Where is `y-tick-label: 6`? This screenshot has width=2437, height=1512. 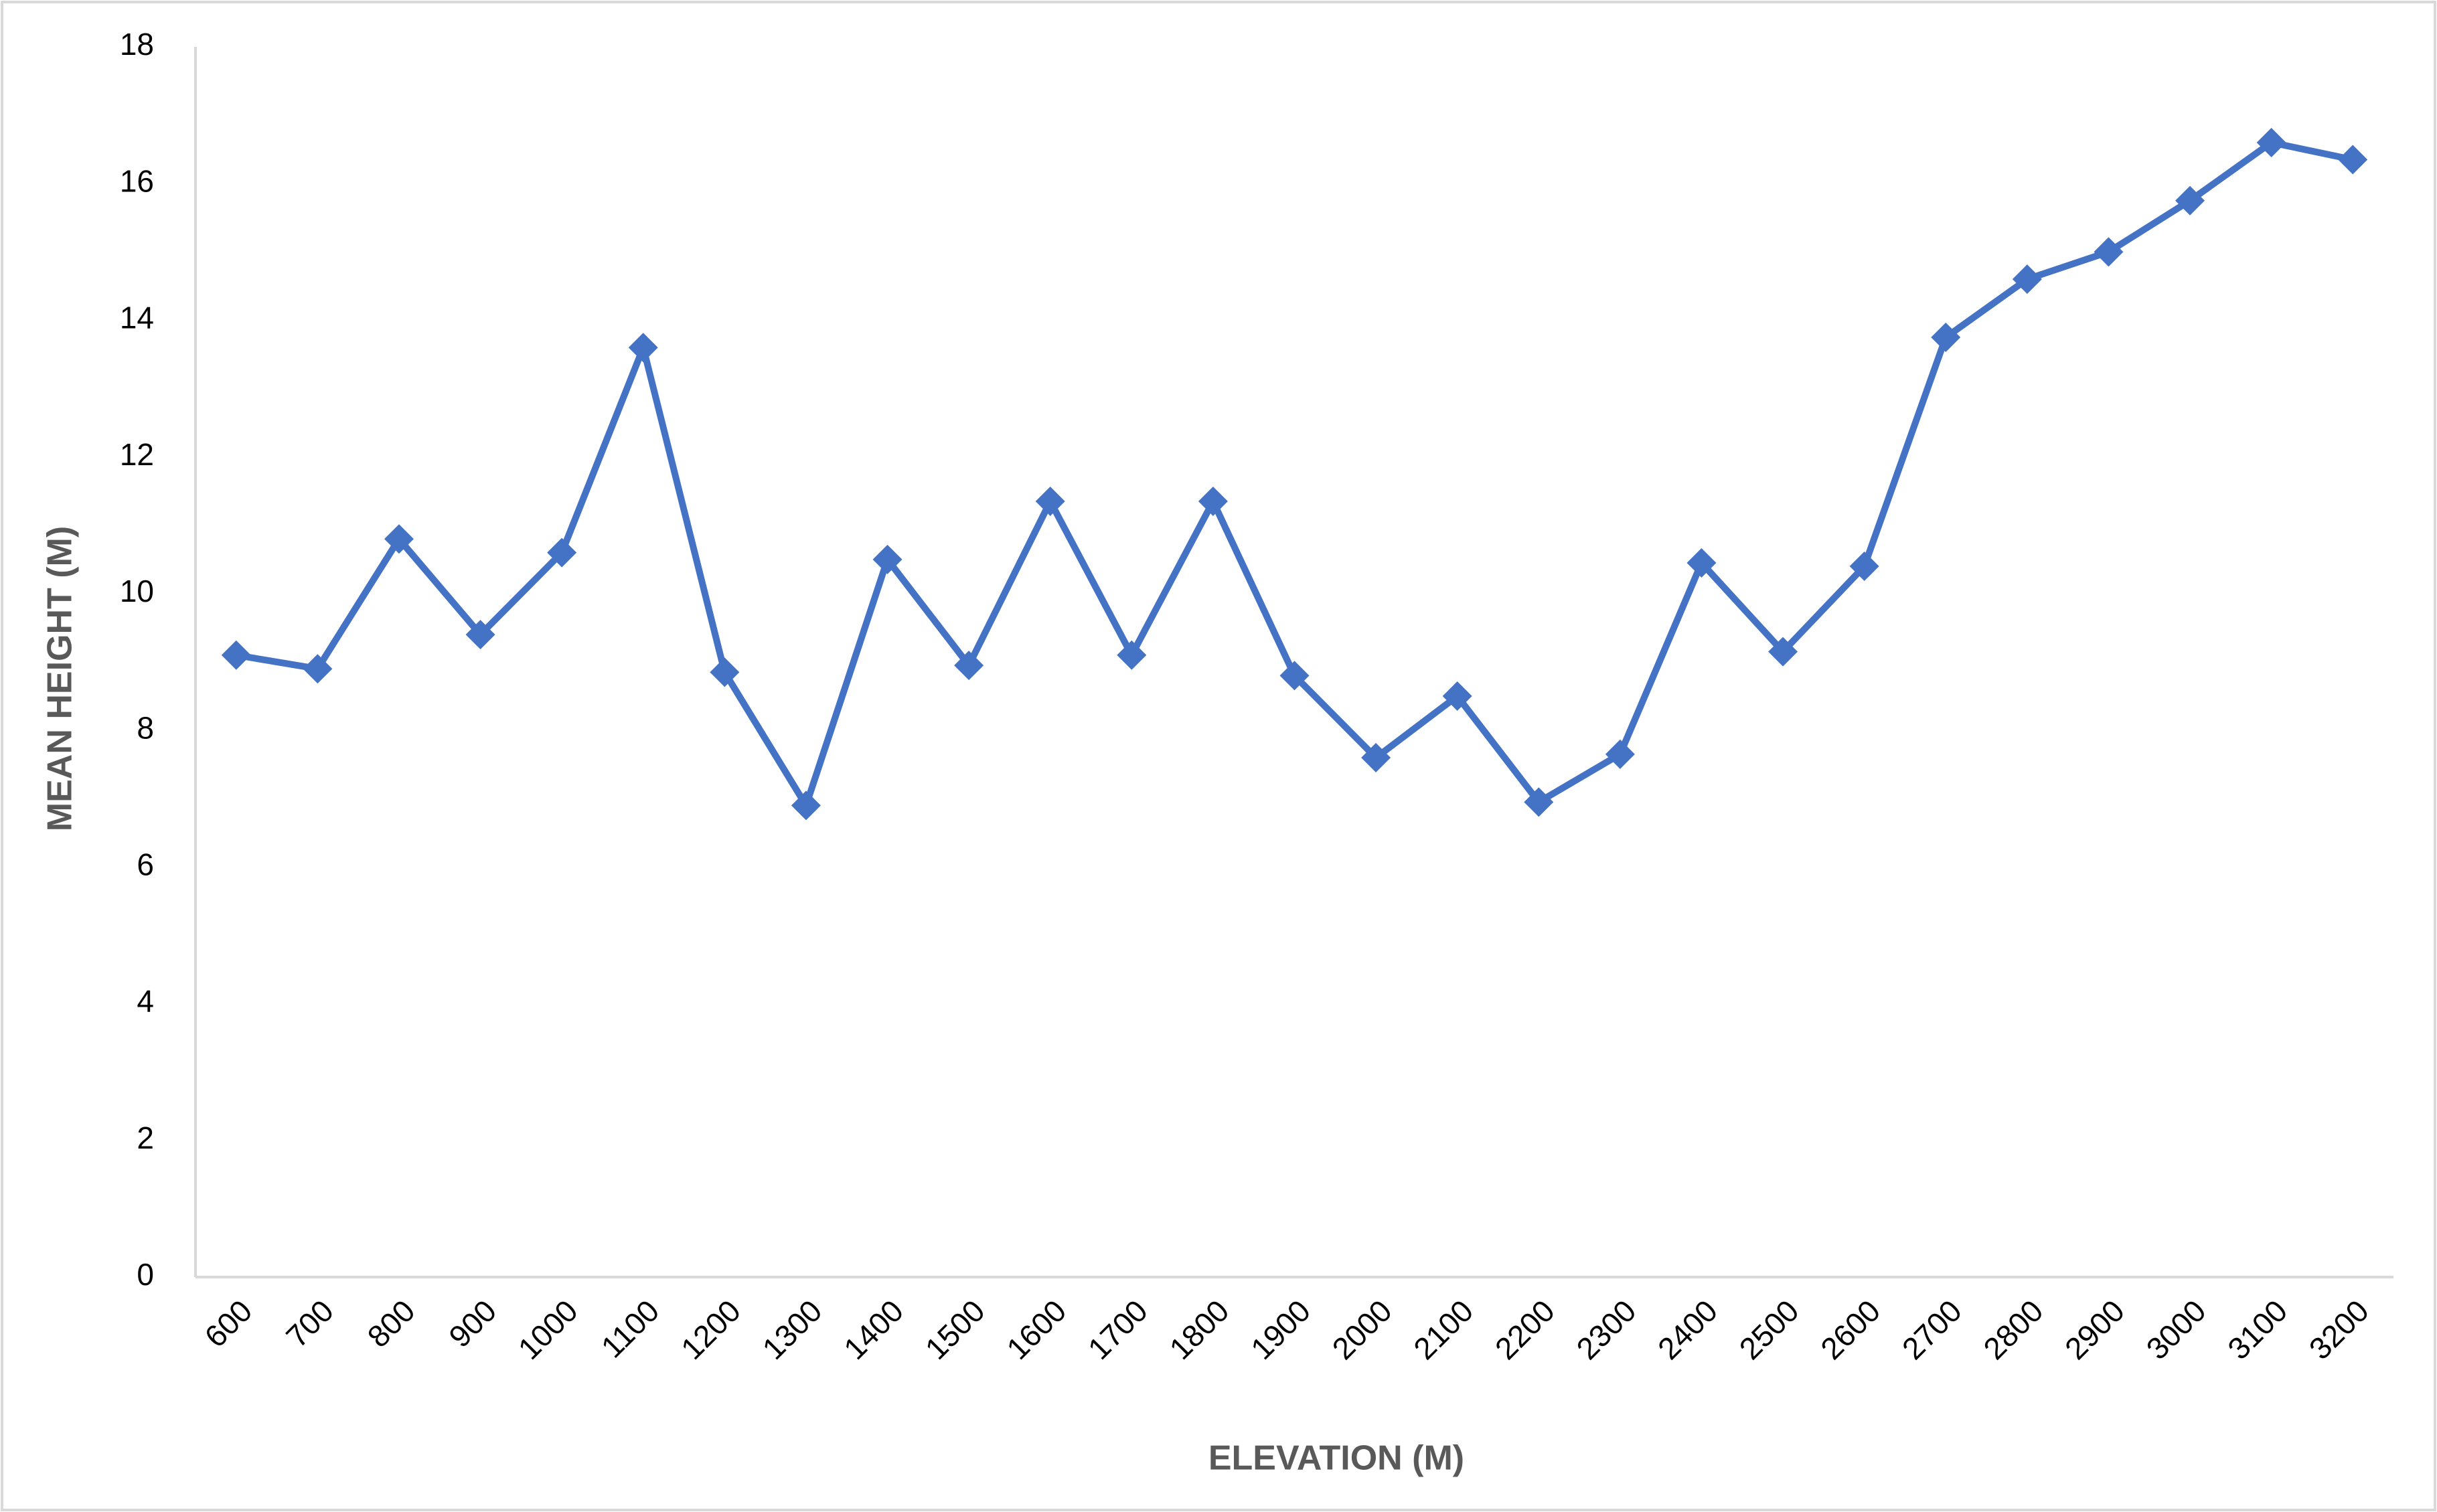
y-tick-label: 6 is located at coordinates (145, 864).